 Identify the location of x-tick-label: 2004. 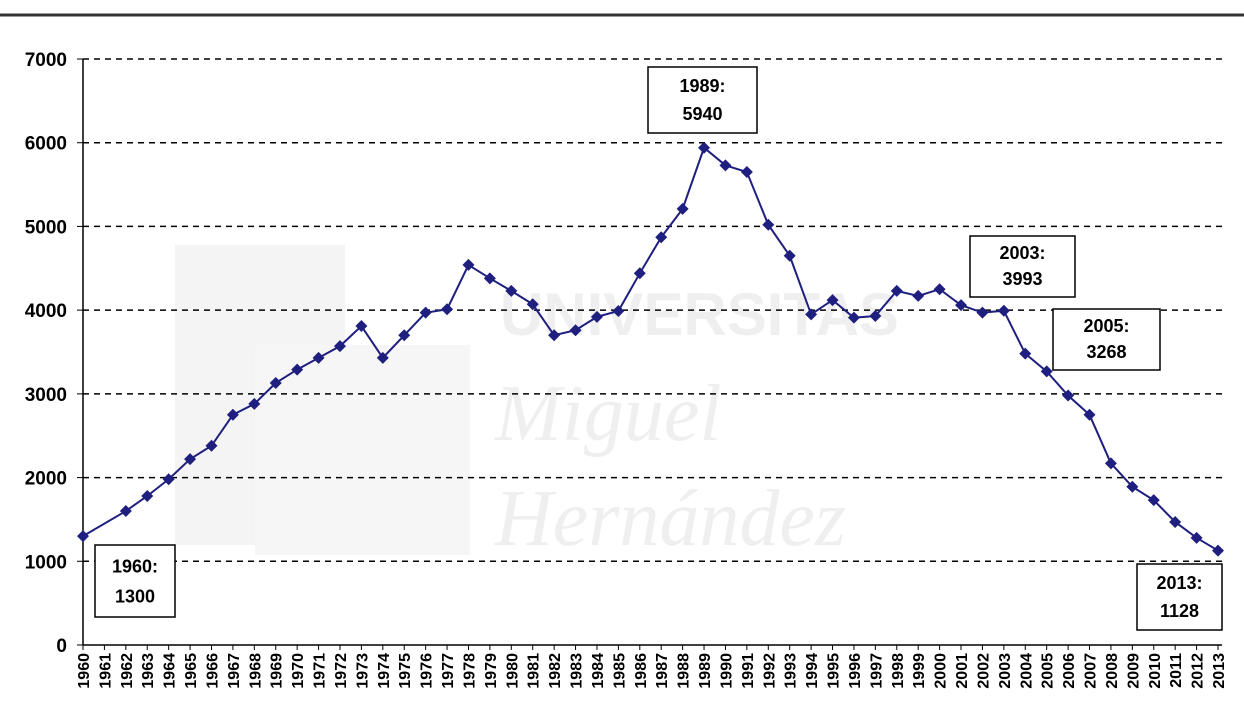
(1026, 671).